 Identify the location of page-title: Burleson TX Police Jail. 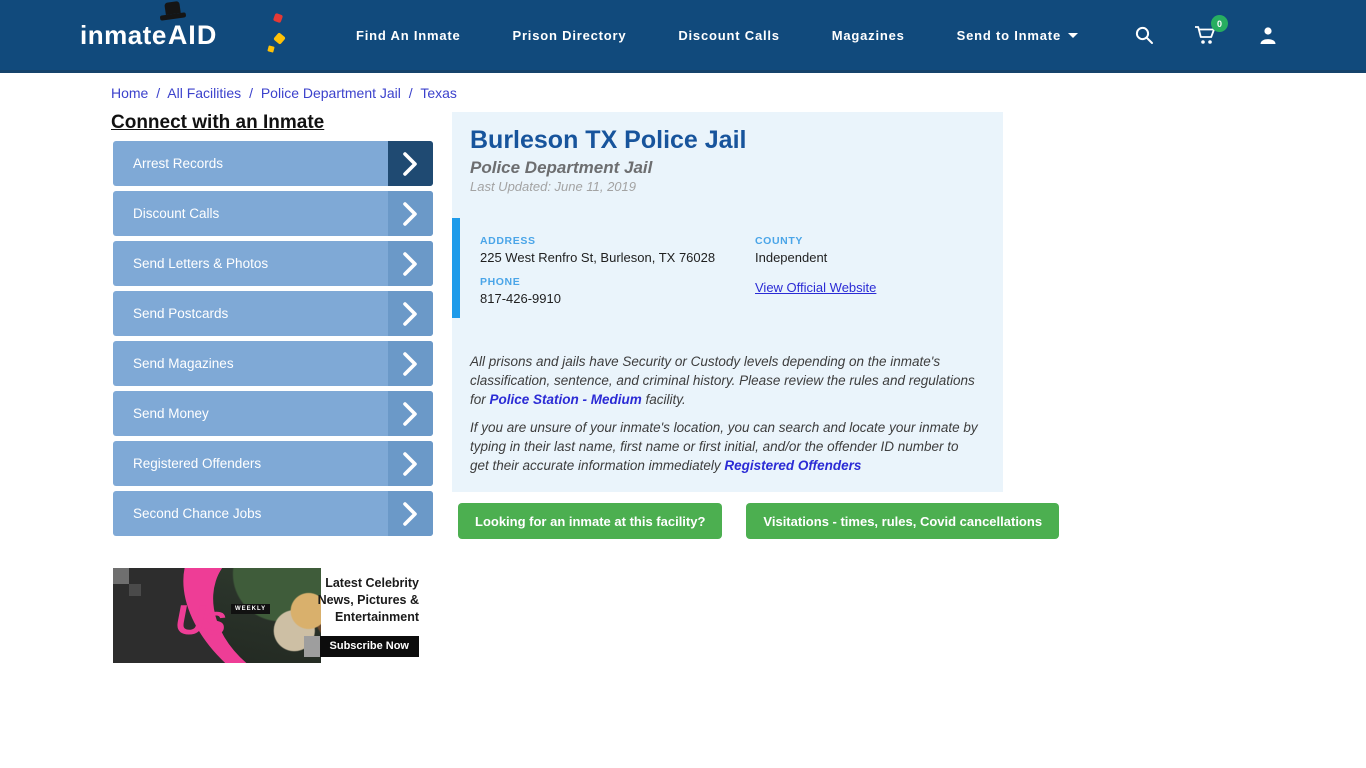
(608, 140).